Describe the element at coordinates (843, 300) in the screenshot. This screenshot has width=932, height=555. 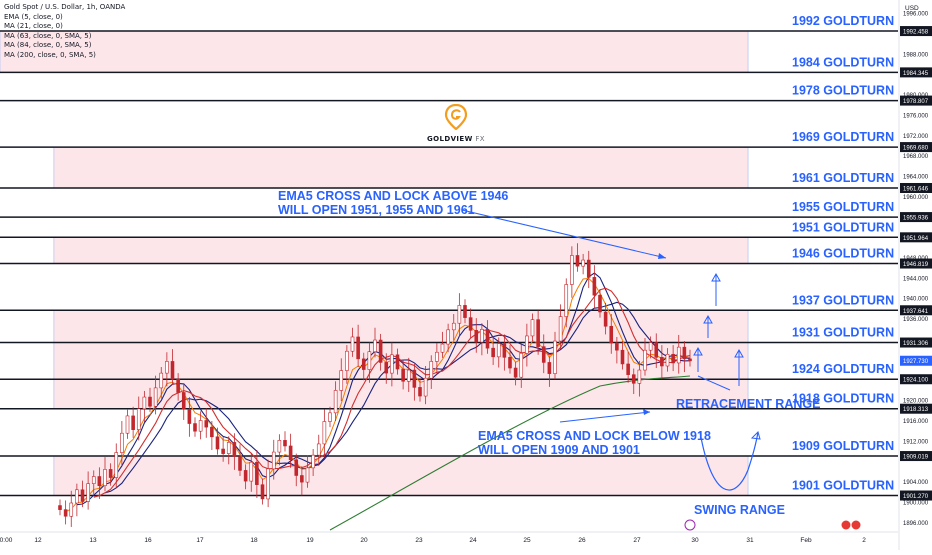
I see `goldturn-label: 1937 GOLDTURN` at that location.